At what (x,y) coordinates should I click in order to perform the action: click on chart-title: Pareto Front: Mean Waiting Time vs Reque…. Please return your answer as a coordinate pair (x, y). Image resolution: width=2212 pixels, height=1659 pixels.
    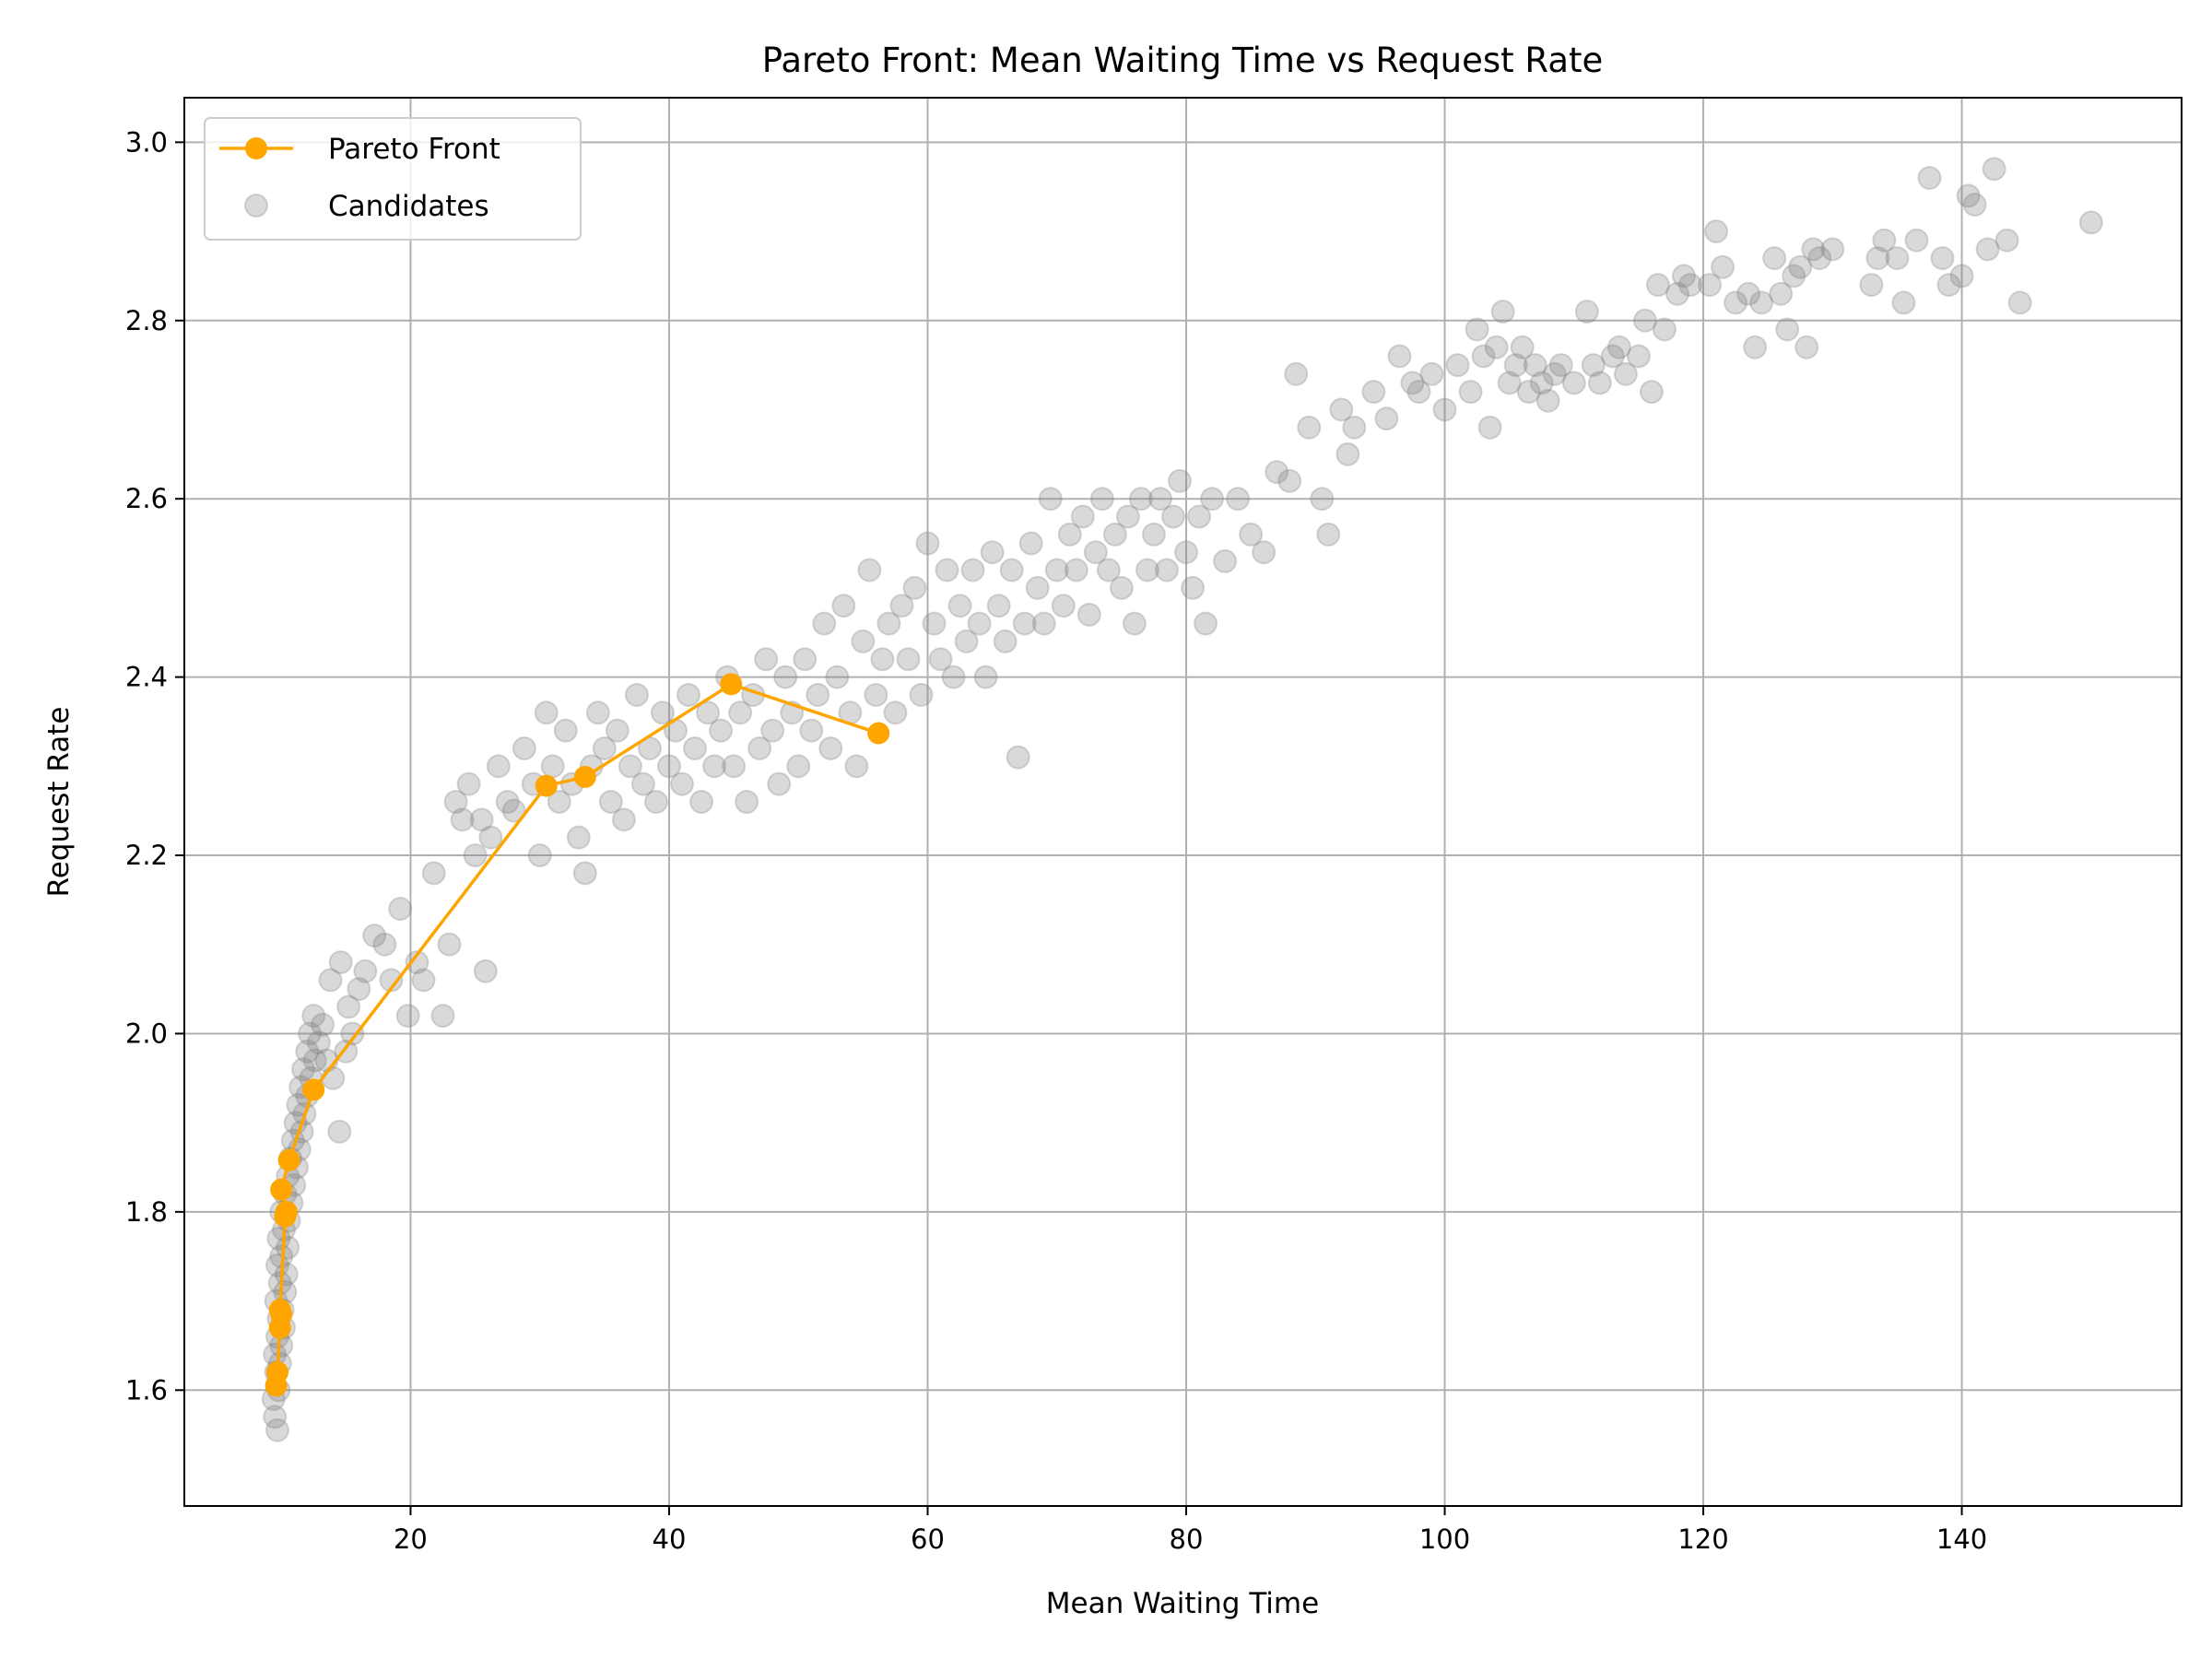
    Looking at the image, I should click on (1183, 60).